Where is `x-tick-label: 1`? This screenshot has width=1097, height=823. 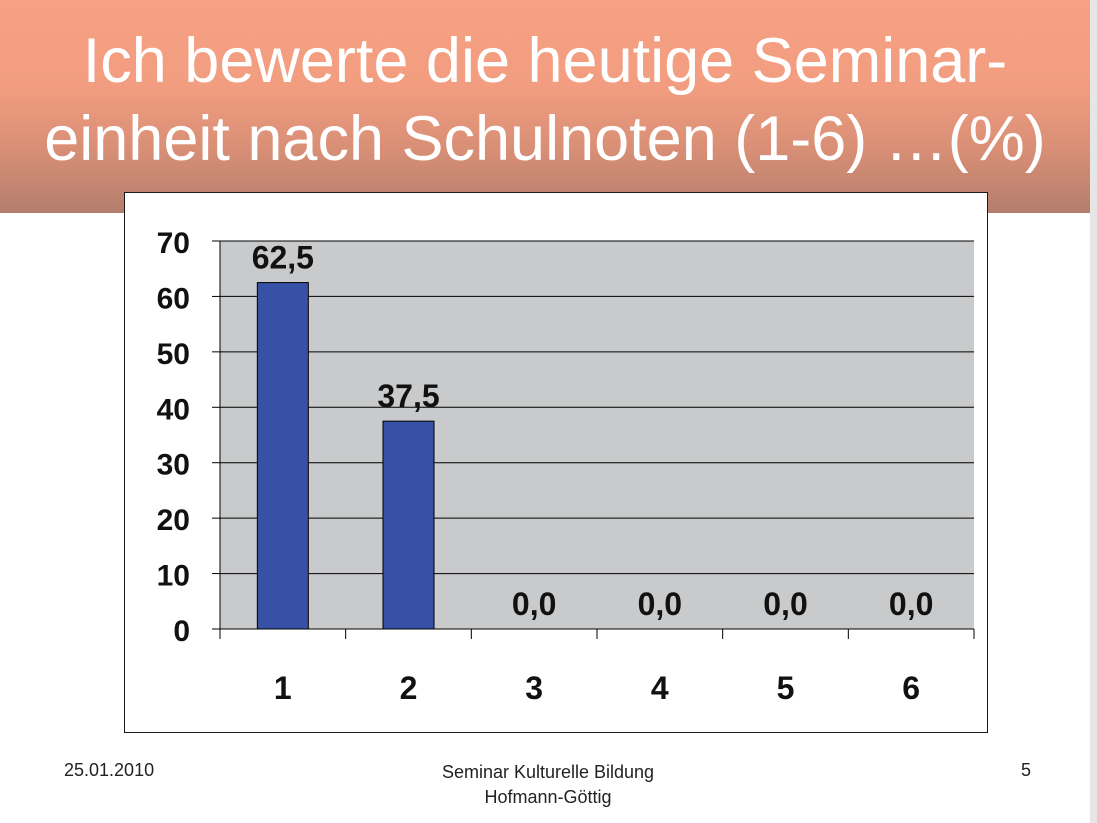
x-tick-label: 1 is located at coordinates (283, 688).